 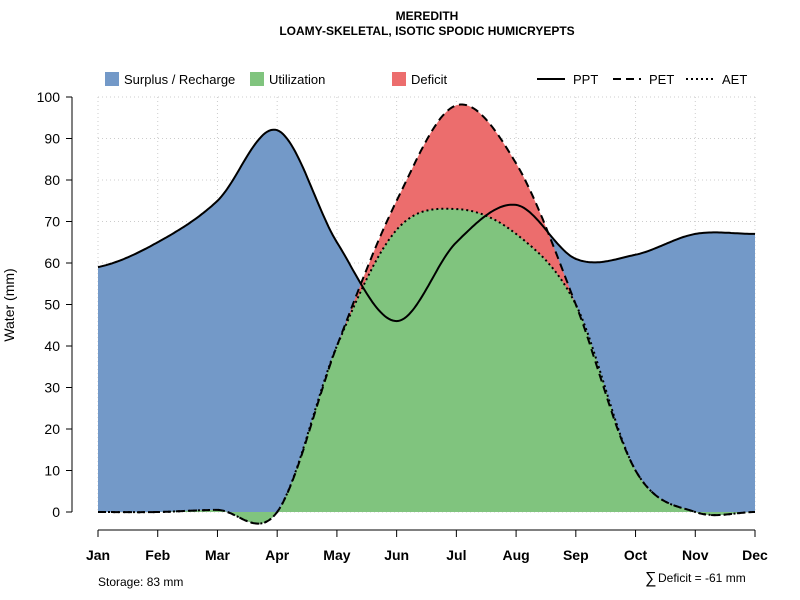 What do you see at coordinates (661, 79) in the screenshot?
I see `legend-label-pet: PET` at bounding box center [661, 79].